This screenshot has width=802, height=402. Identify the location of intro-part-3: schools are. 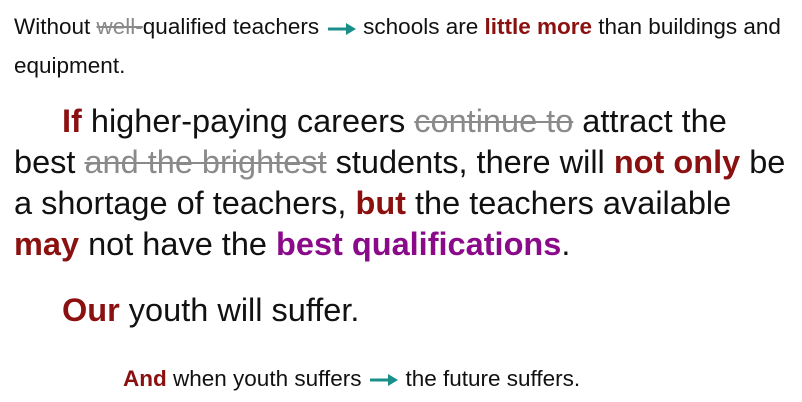
(424, 26).